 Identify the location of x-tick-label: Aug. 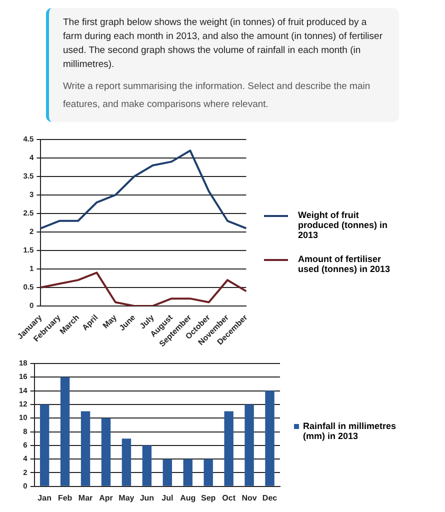
(188, 497).